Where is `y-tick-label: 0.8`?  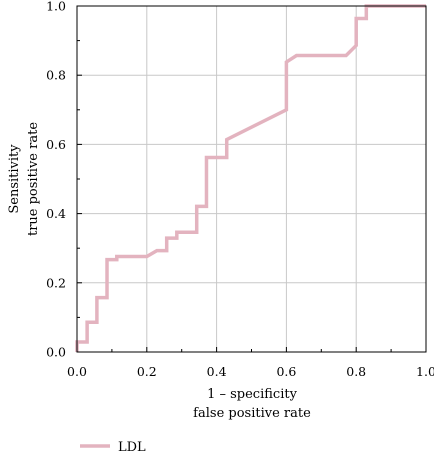
y-tick-label: 0.8 is located at coordinates (56, 75).